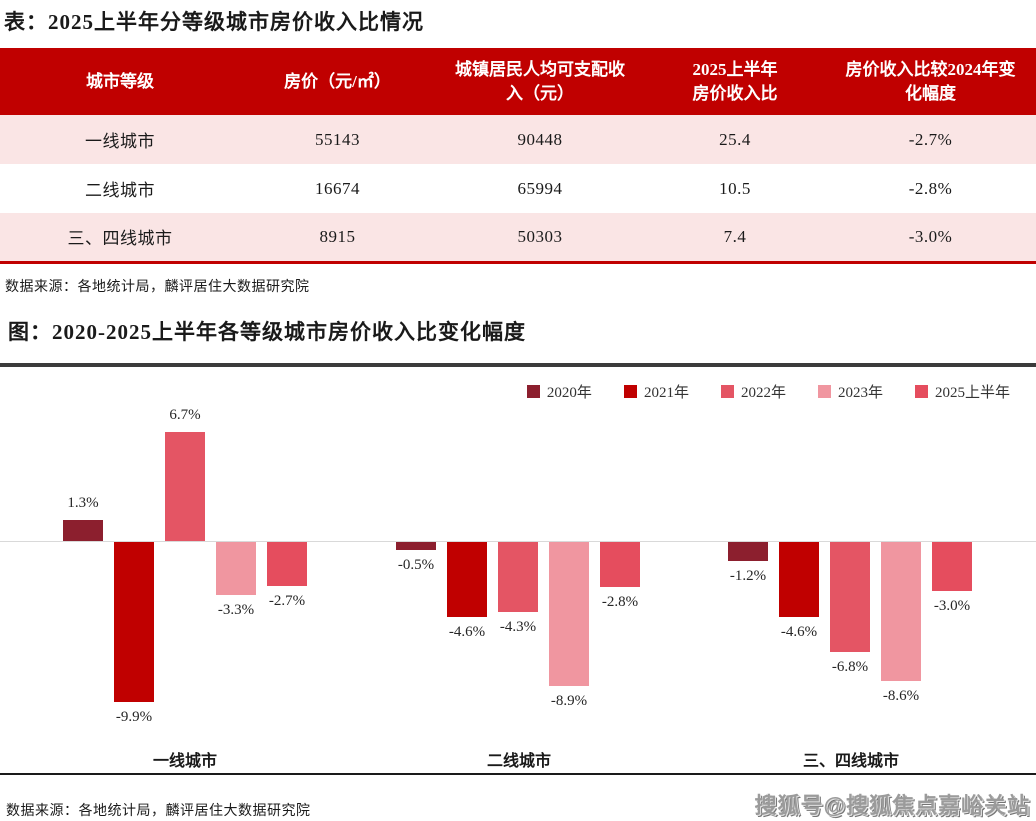 The height and width of the screenshot is (821, 1036). Describe the element at coordinates (860, 393) in the screenshot. I see `legend-label: 2023年` at that location.